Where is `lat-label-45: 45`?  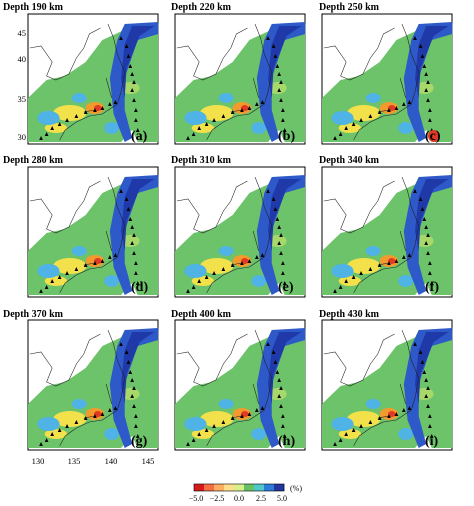 lat-label-45: 45 is located at coordinates (22, 33).